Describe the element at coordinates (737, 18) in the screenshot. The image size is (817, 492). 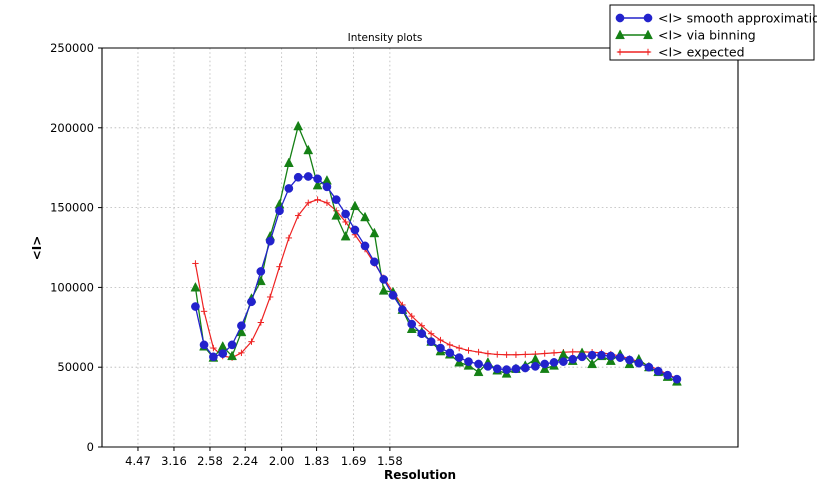
I see `legend-label: <I> smooth approximation` at that location.